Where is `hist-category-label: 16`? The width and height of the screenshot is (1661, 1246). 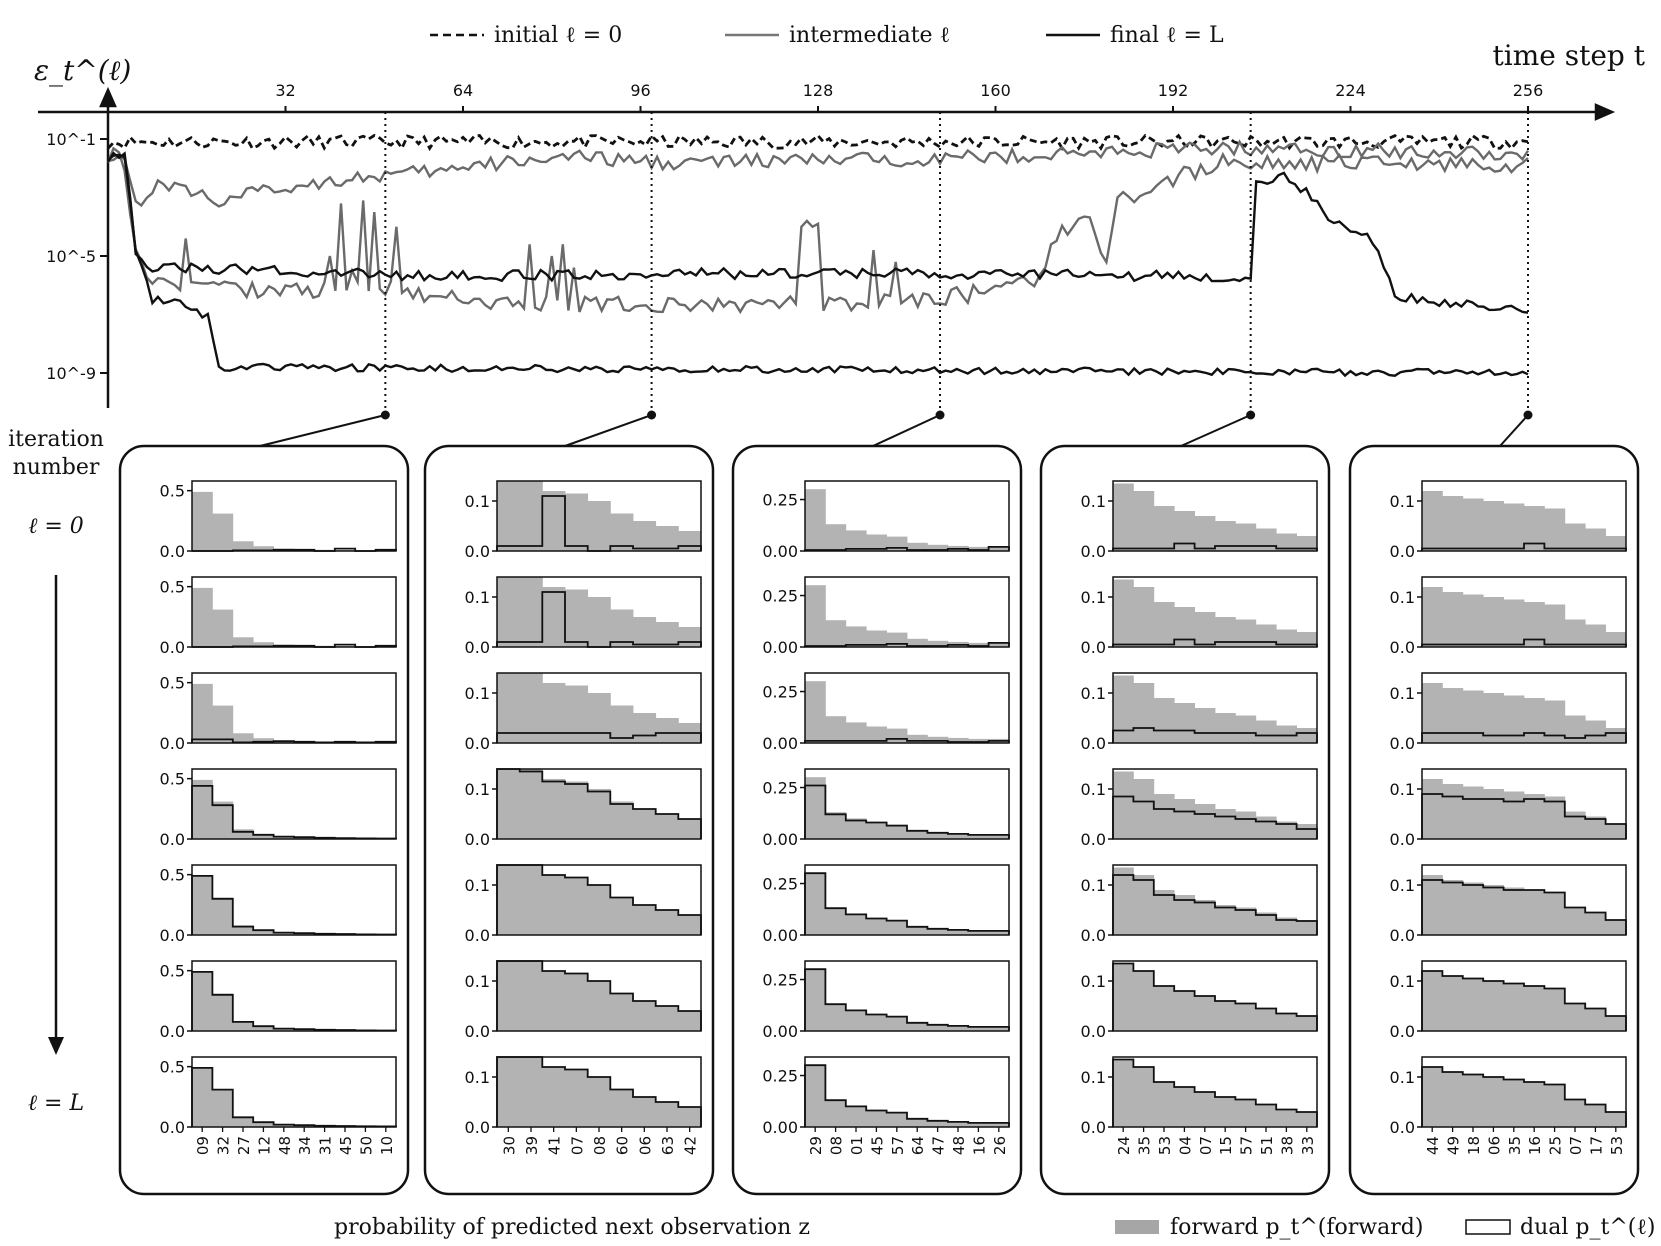 hist-category-label: 16 is located at coordinates (1535, 1145).